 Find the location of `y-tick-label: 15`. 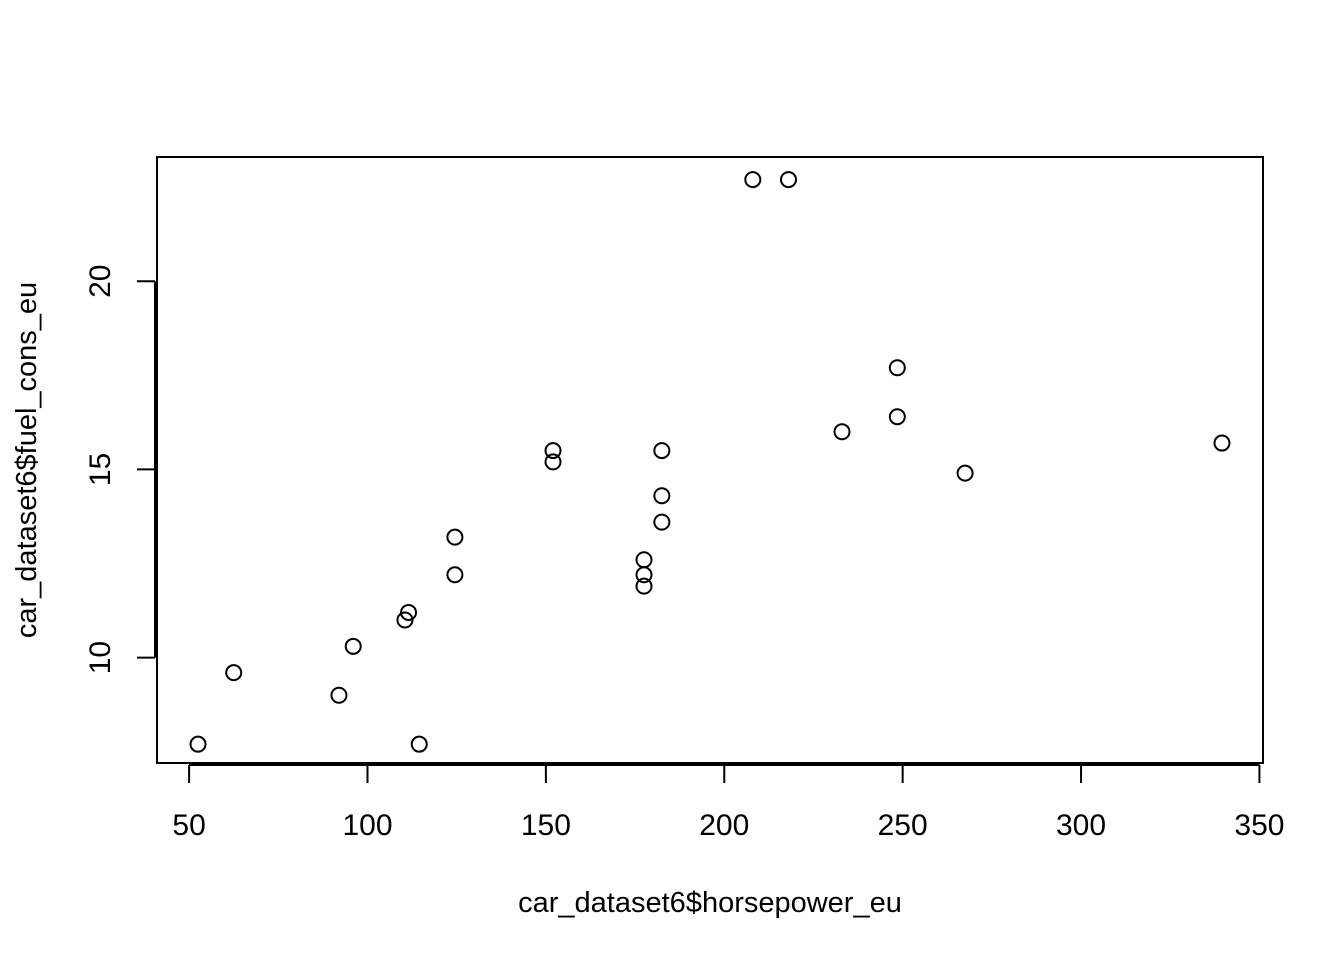

y-tick-label: 15 is located at coordinates (100, 469).